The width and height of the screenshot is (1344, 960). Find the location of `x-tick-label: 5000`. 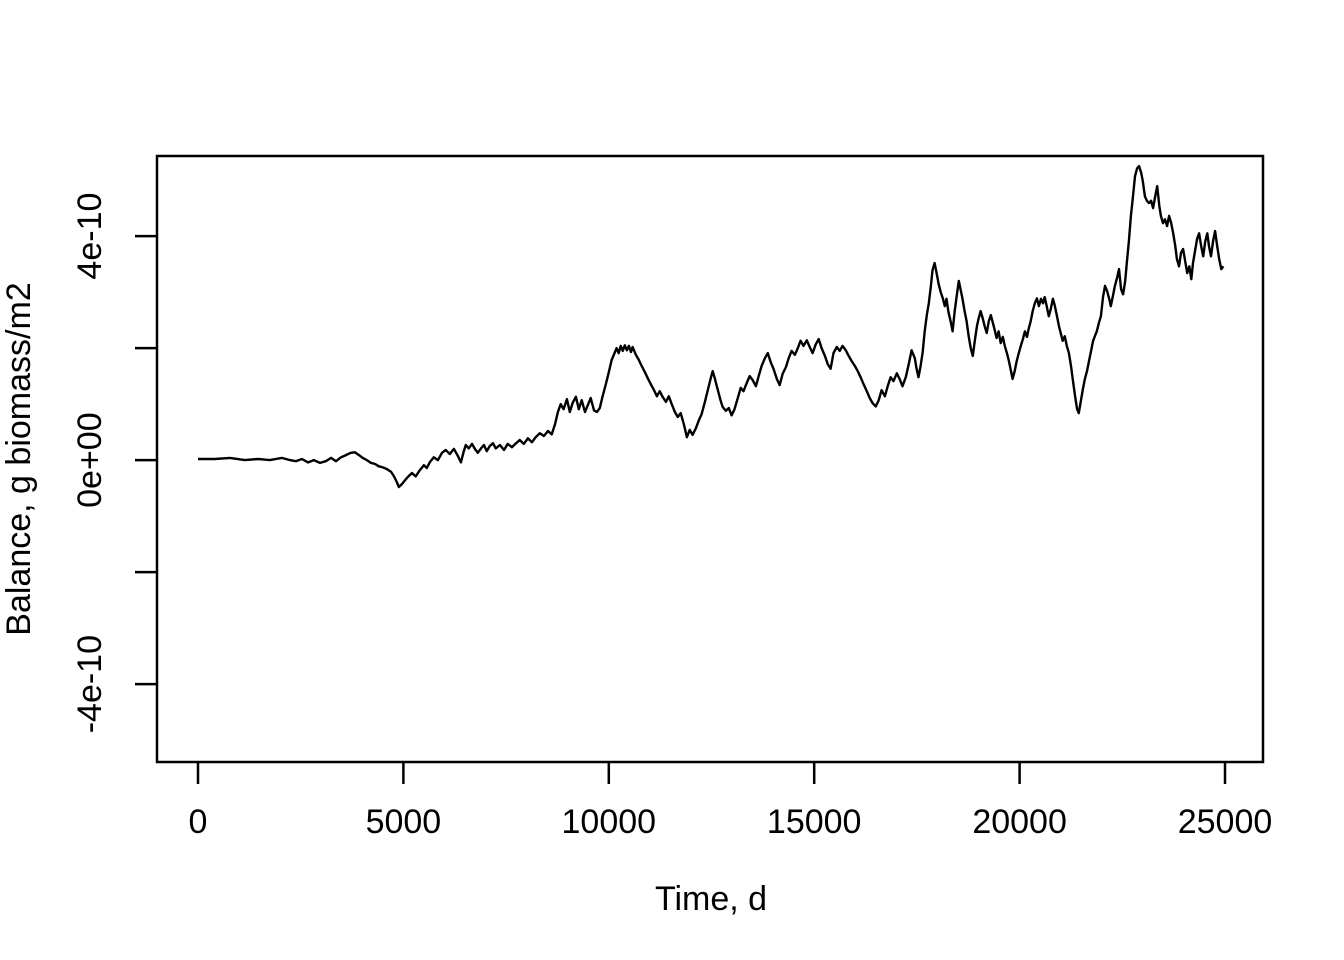

x-tick-label: 5000 is located at coordinates (404, 822).